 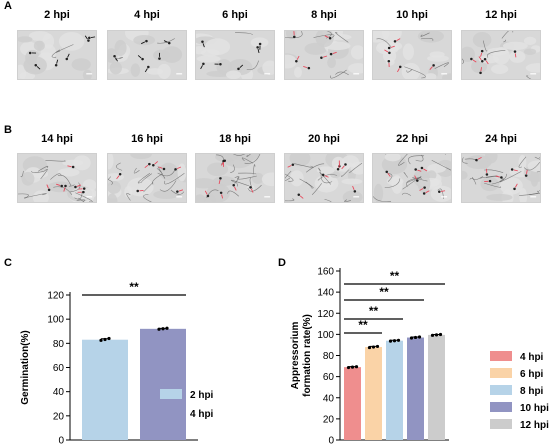 What do you see at coordinates (325, 272) in the screenshot?
I see `y-tick-label: 160` at bounding box center [325, 272].